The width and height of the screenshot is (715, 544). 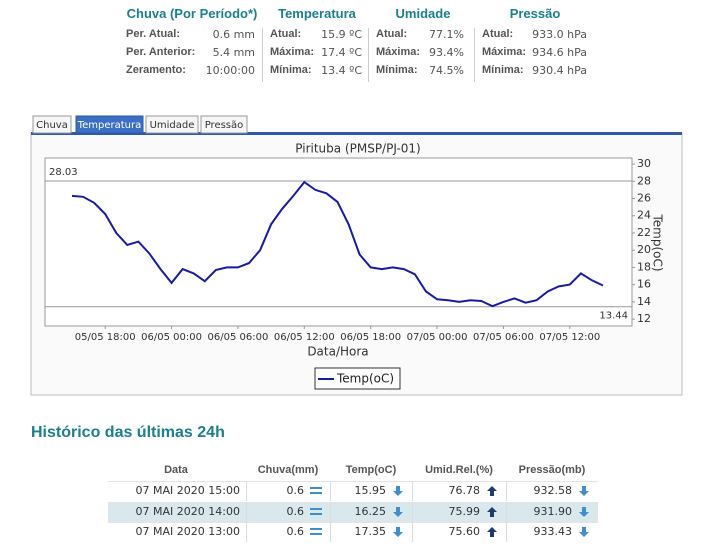 What do you see at coordinates (370, 337) in the screenshot?
I see `x-tick-label: 06/05 18:00` at bounding box center [370, 337].